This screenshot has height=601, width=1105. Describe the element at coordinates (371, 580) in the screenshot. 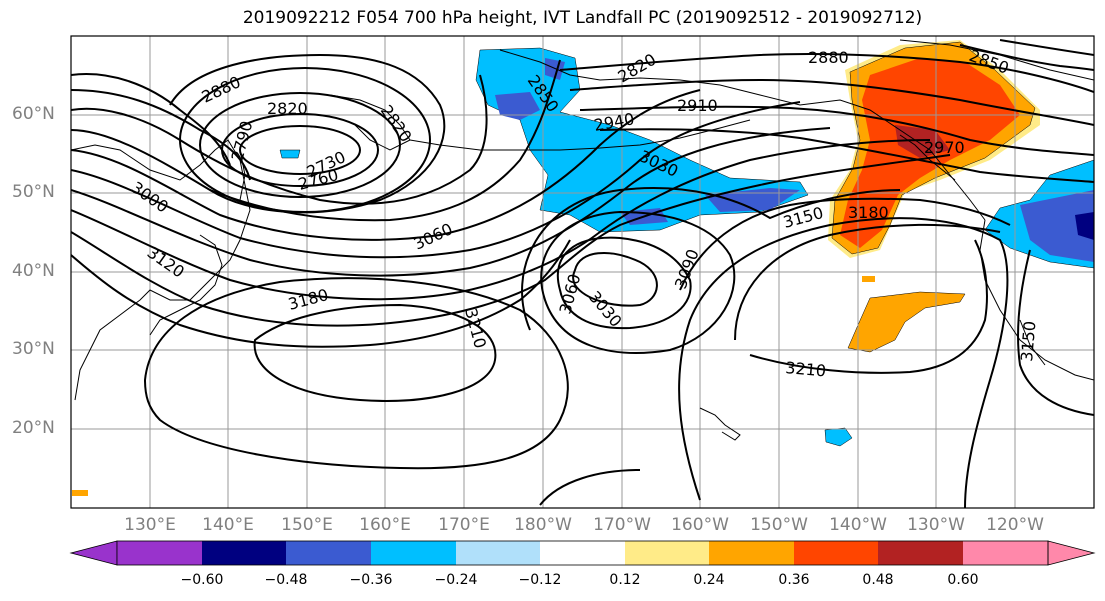

I see `colorbar-tick-label: −0.36` at that location.